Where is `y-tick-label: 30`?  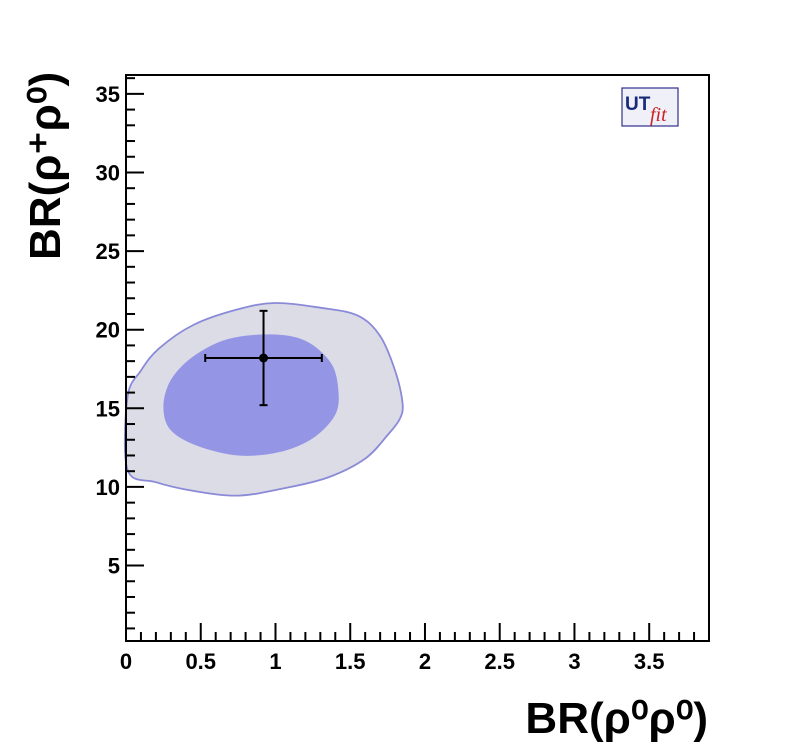
y-tick-label: 30 is located at coordinates (108, 172).